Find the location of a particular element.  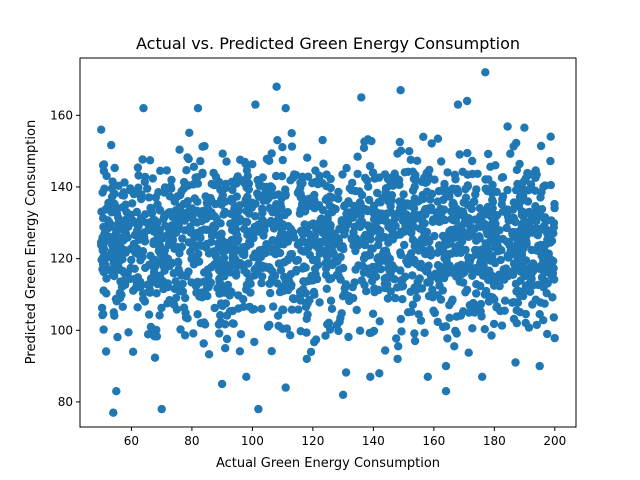

y-axis-label: Predicted Green Energy Consumption is located at coordinates (31, 242).